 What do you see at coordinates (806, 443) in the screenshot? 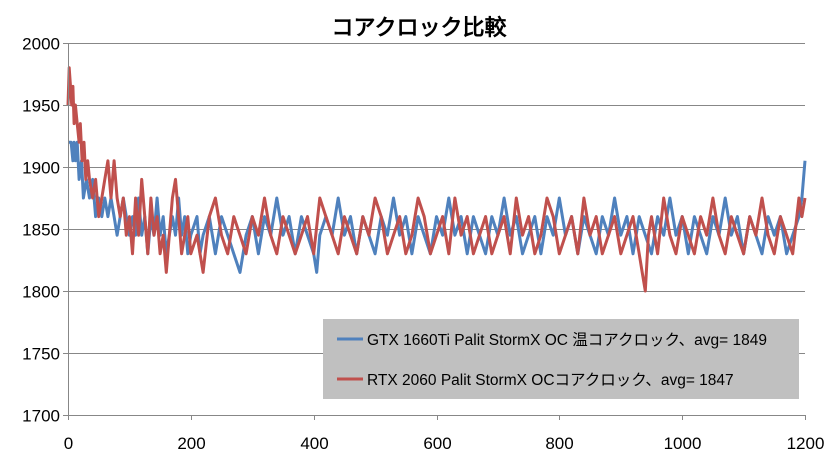
I see `x-tick-label: 1200` at bounding box center [806, 443].